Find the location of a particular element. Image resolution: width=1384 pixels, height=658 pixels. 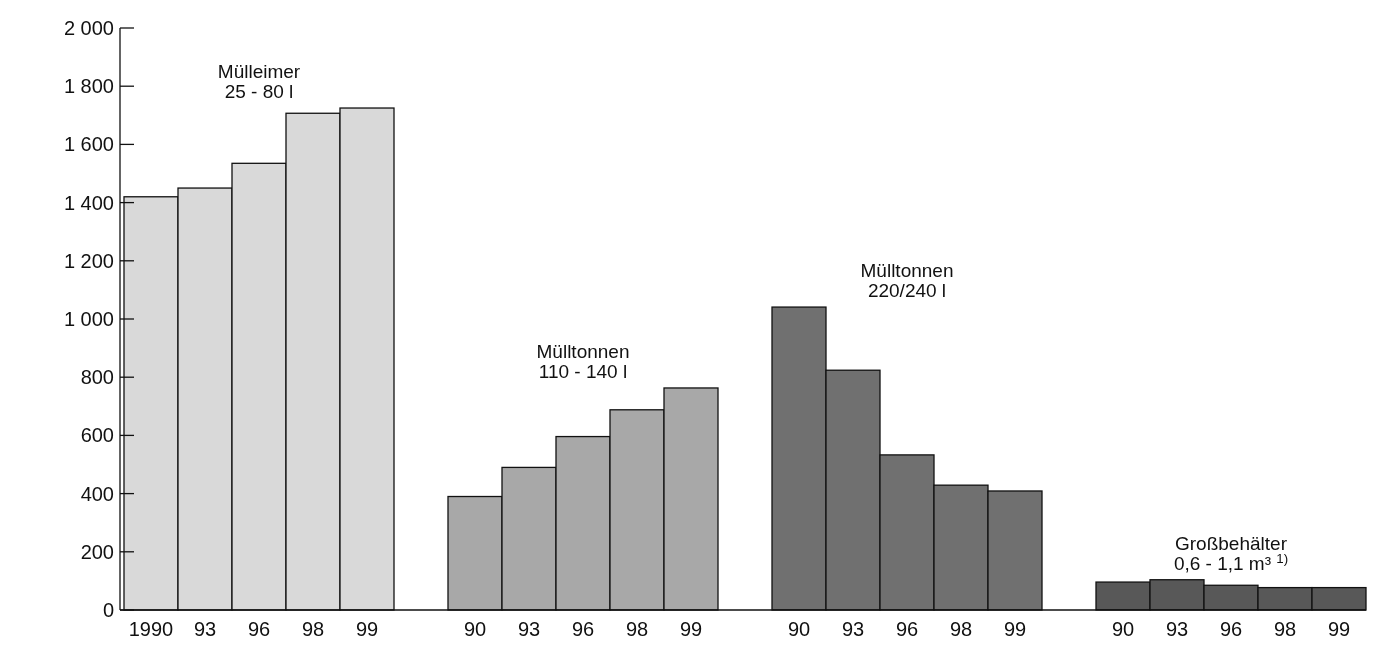

y-tick-label: 1 600 is located at coordinates (88, 144).